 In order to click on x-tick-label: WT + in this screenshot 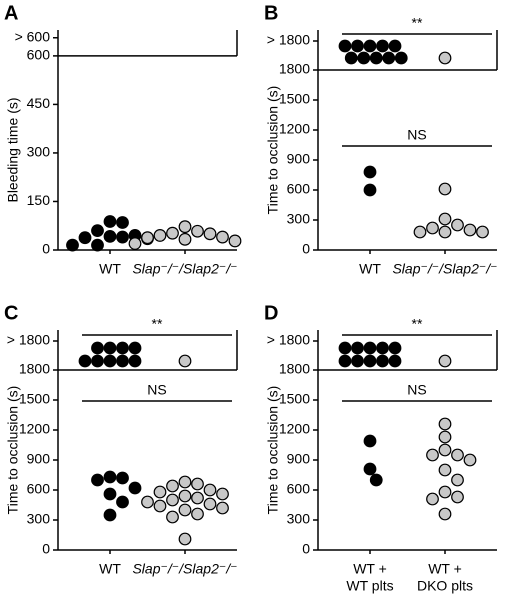, I will do `click(370, 569)`.